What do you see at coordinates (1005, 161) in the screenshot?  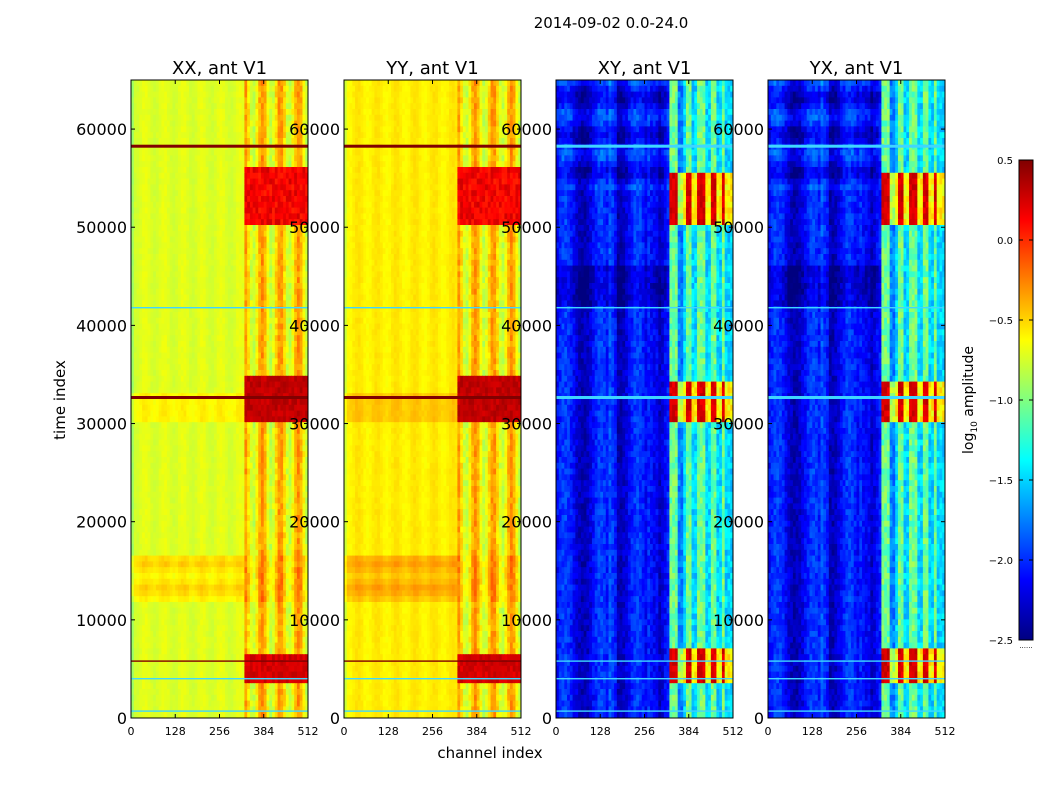 I see `colorbar-tick-label: 0.5` at bounding box center [1005, 161].